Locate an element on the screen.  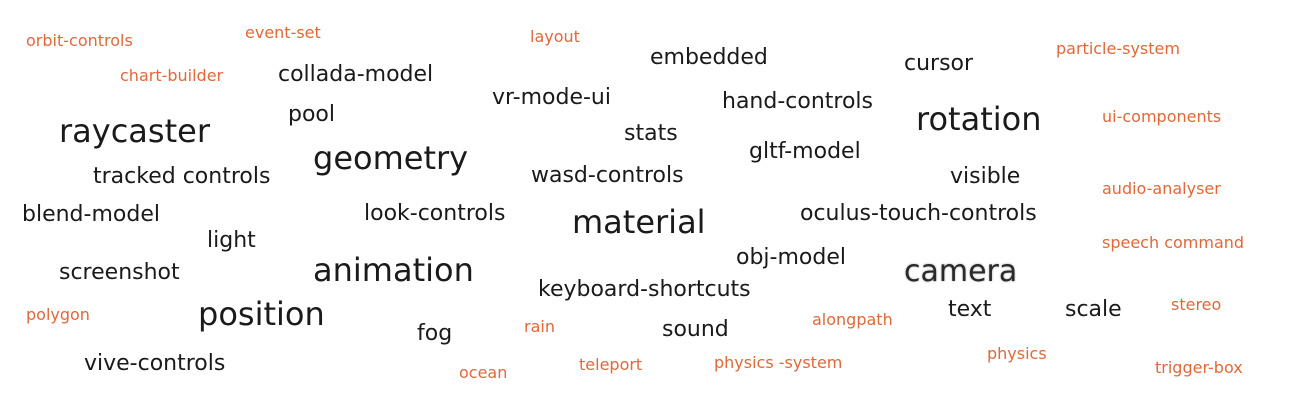
word-particle-system: particle-system is located at coordinates (1118, 48).